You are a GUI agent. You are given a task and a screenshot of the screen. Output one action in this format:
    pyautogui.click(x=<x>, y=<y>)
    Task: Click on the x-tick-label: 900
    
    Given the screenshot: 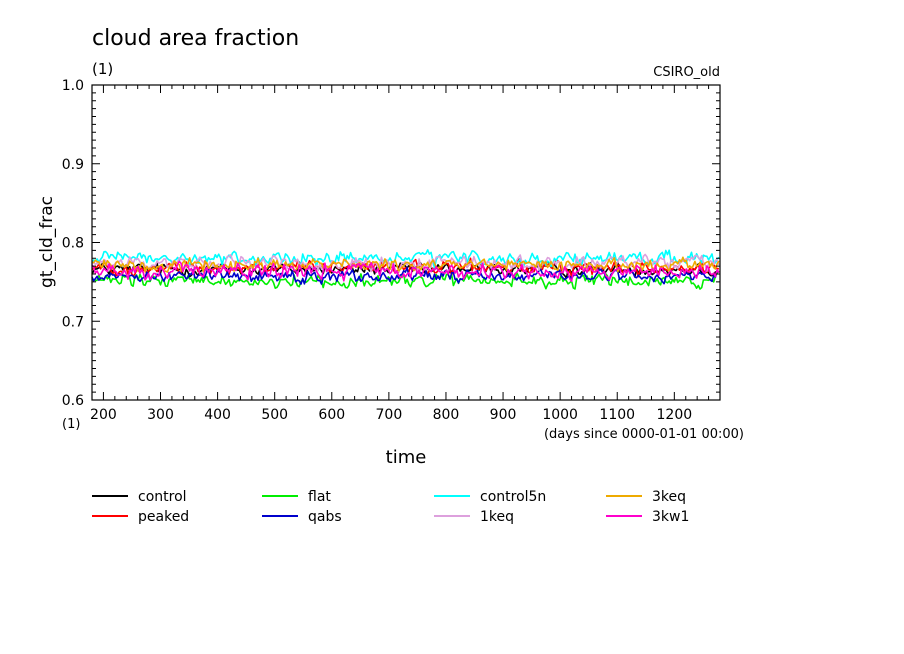 What is the action you would take?
    pyautogui.click(x=503, y=415)
    